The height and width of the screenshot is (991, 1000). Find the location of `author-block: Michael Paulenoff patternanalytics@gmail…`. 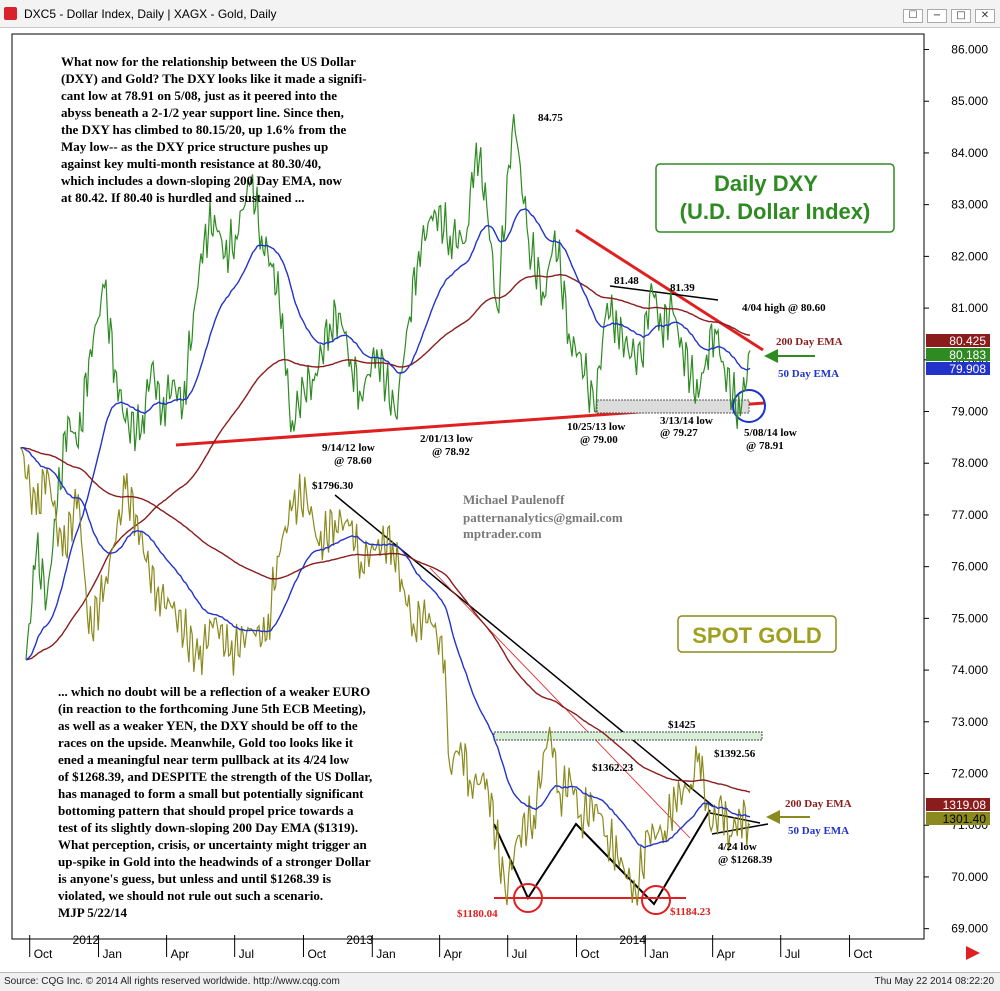

author-block: Michael Paulenoff patternanalytics@gmail… is located at coordinates (543, 516).